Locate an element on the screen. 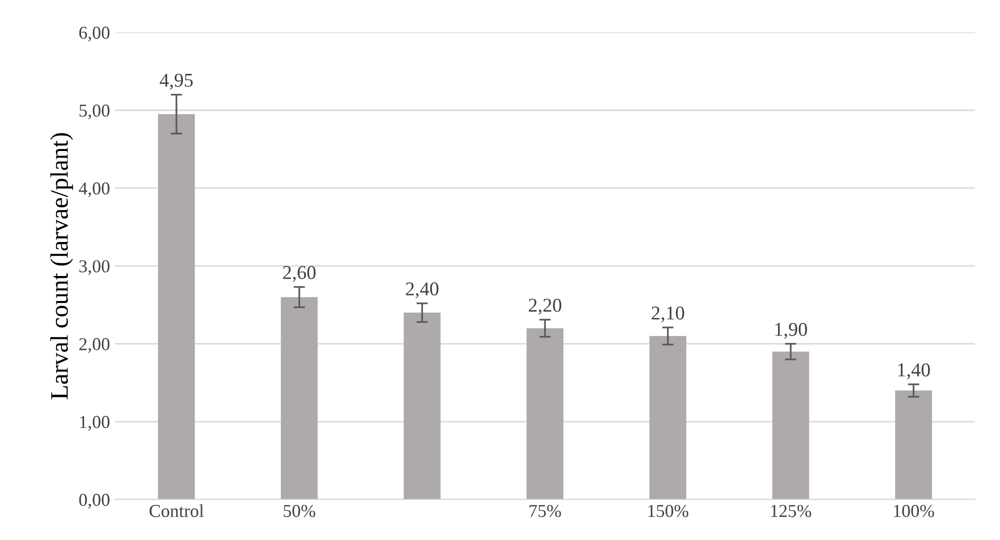 This screenshot has width=1000, height=540. y-tick-label: 1,00 is located at coordinates (95, 423).